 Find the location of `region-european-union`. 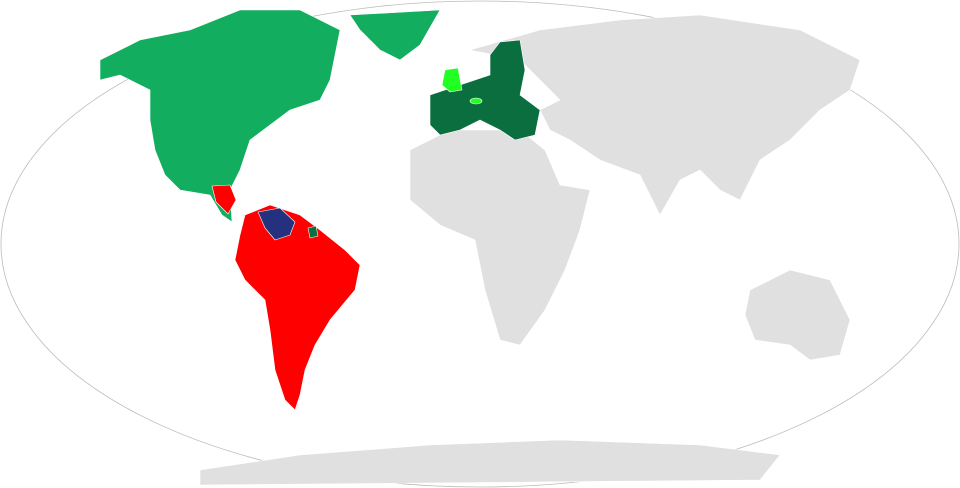

region-european-union is located at coordinates (485, 90).